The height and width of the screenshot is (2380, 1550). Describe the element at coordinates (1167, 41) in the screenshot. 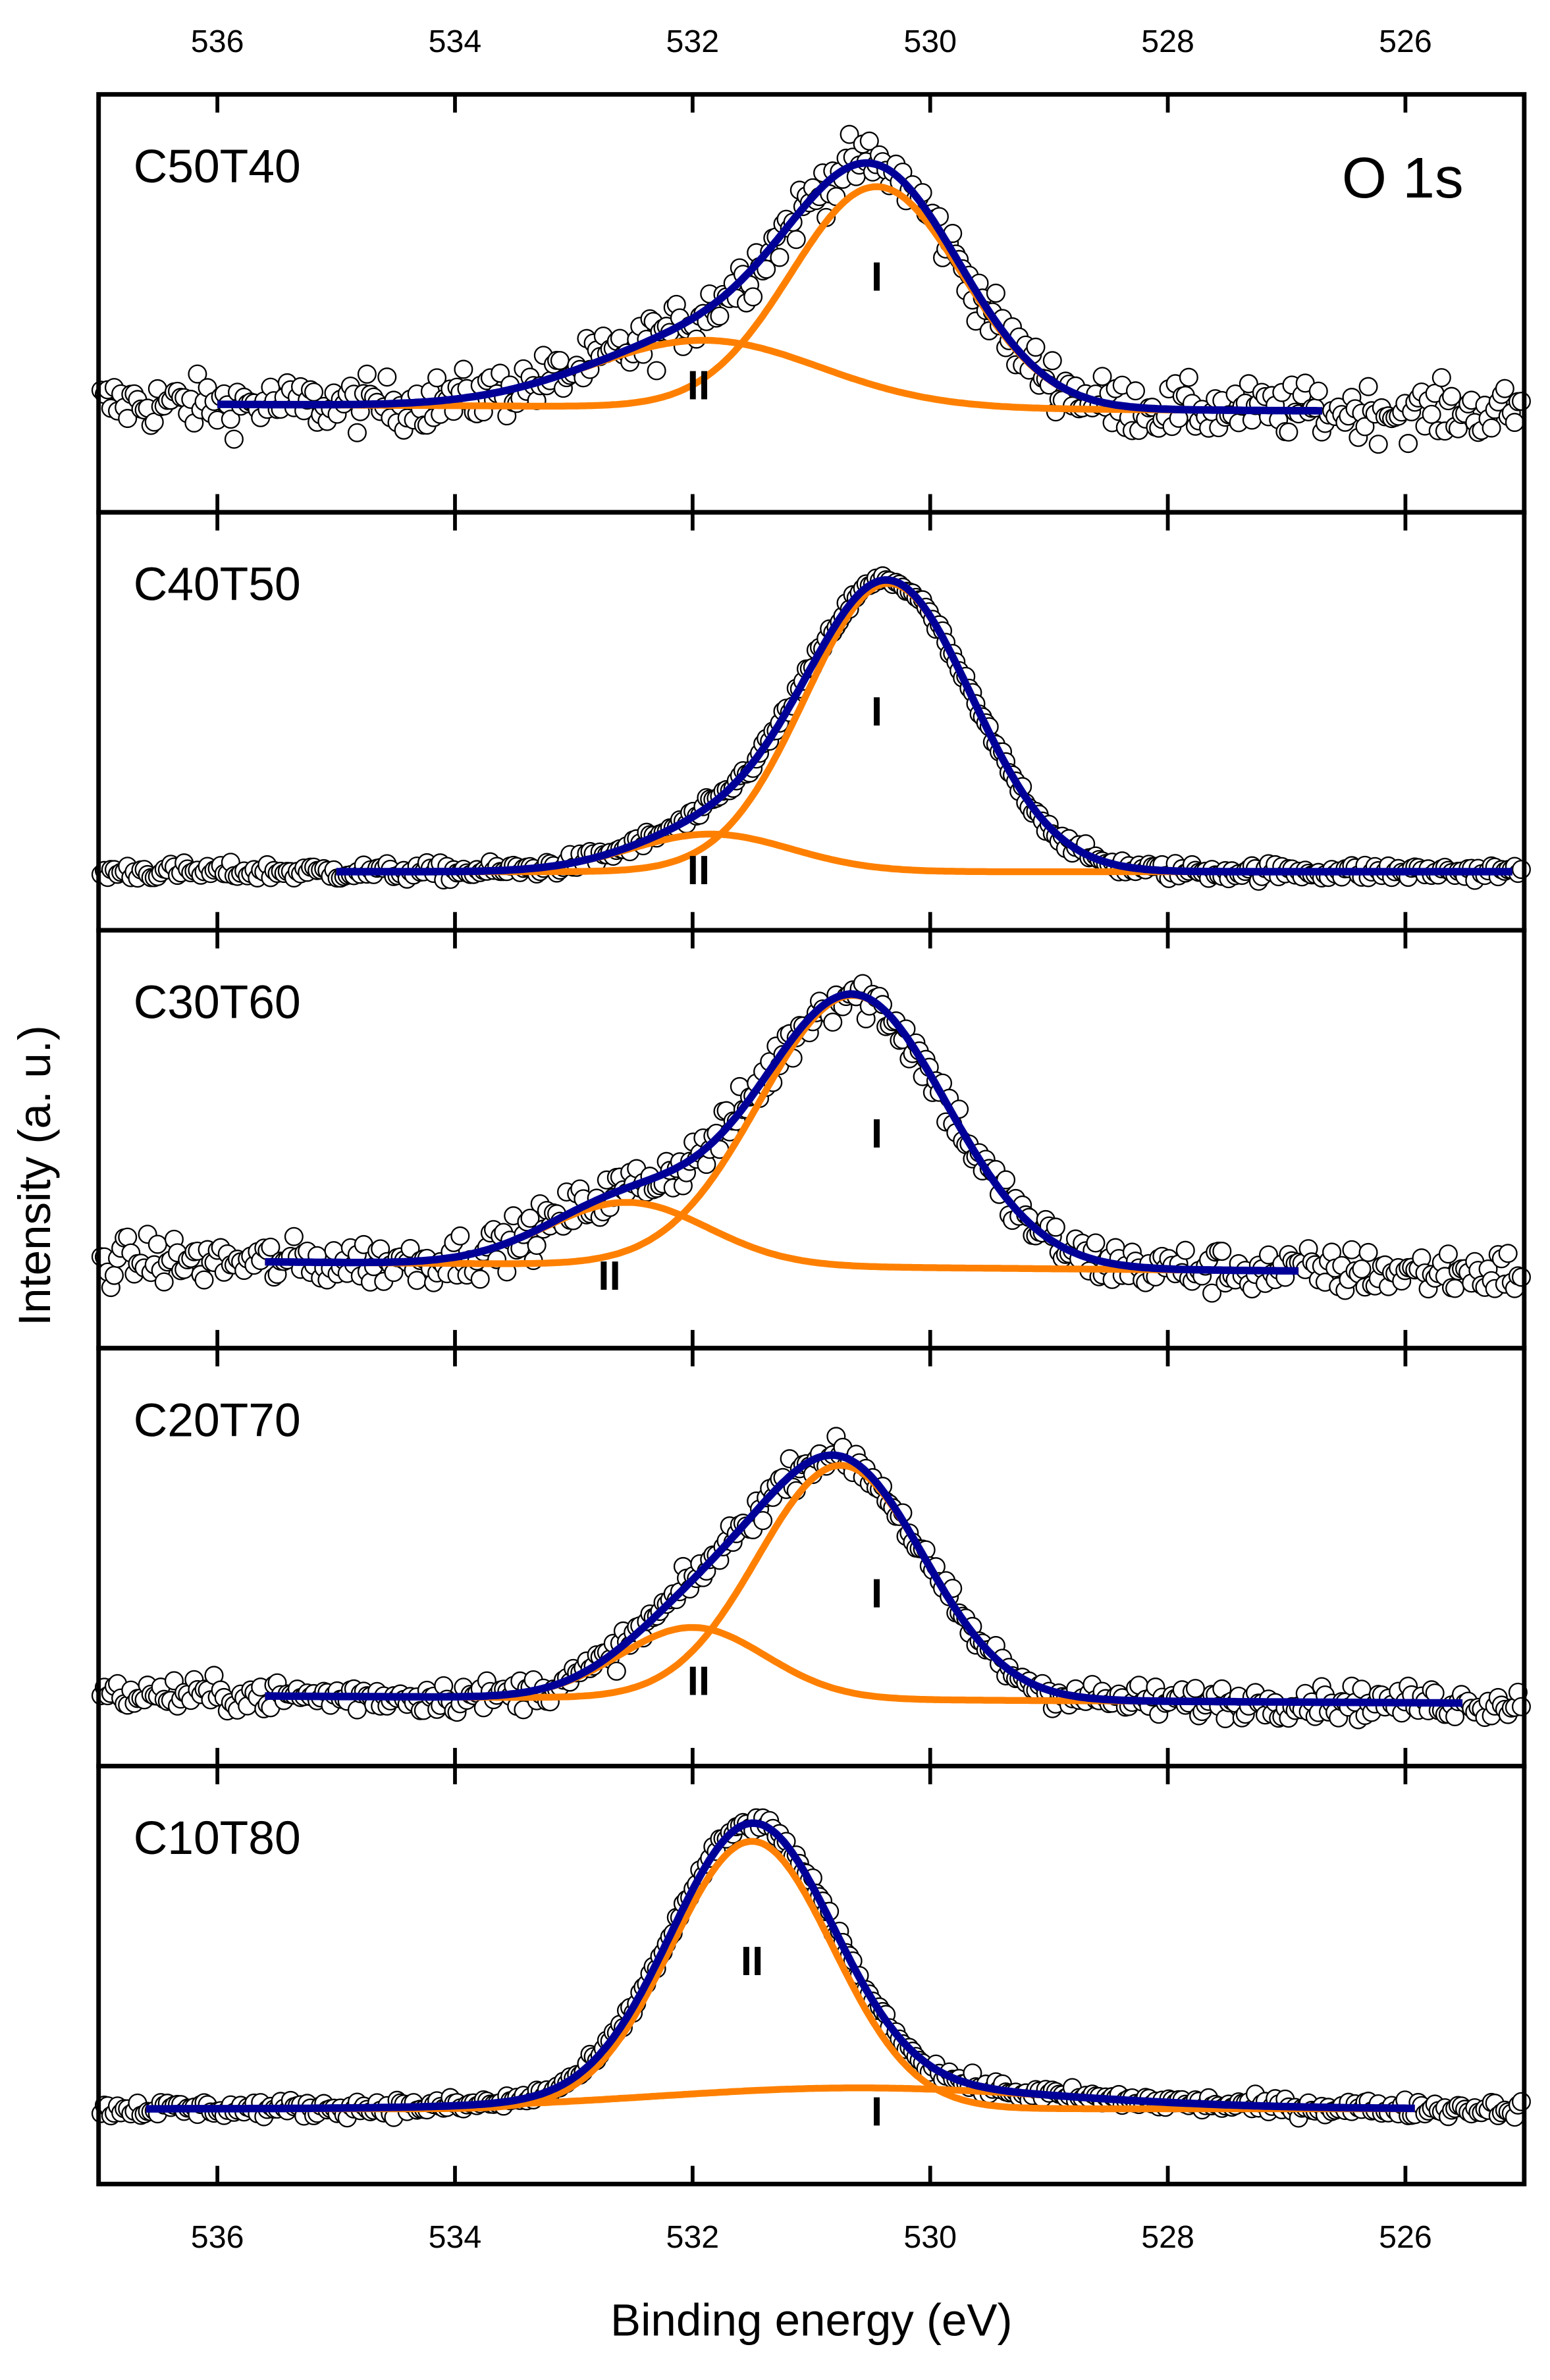

I see `top-tick-label: 528` at that location.